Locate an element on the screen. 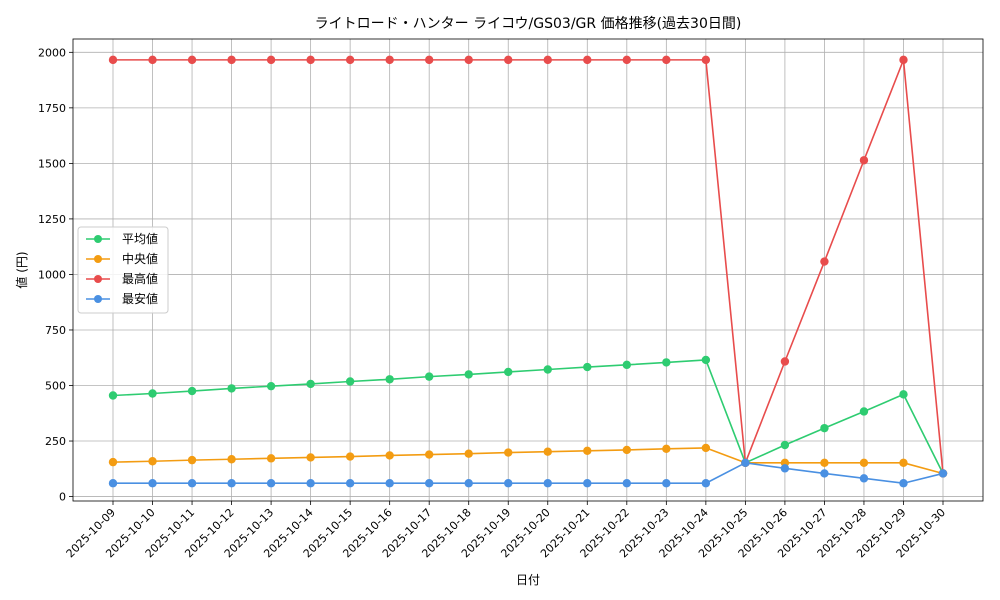 Image resolution: width=1000 pixels, height=600 pixels. chart-title: ライトロード・ハンター ライコウ/GS03/GR 価格推移(過去30日間) is located at coordinates (528, 24).